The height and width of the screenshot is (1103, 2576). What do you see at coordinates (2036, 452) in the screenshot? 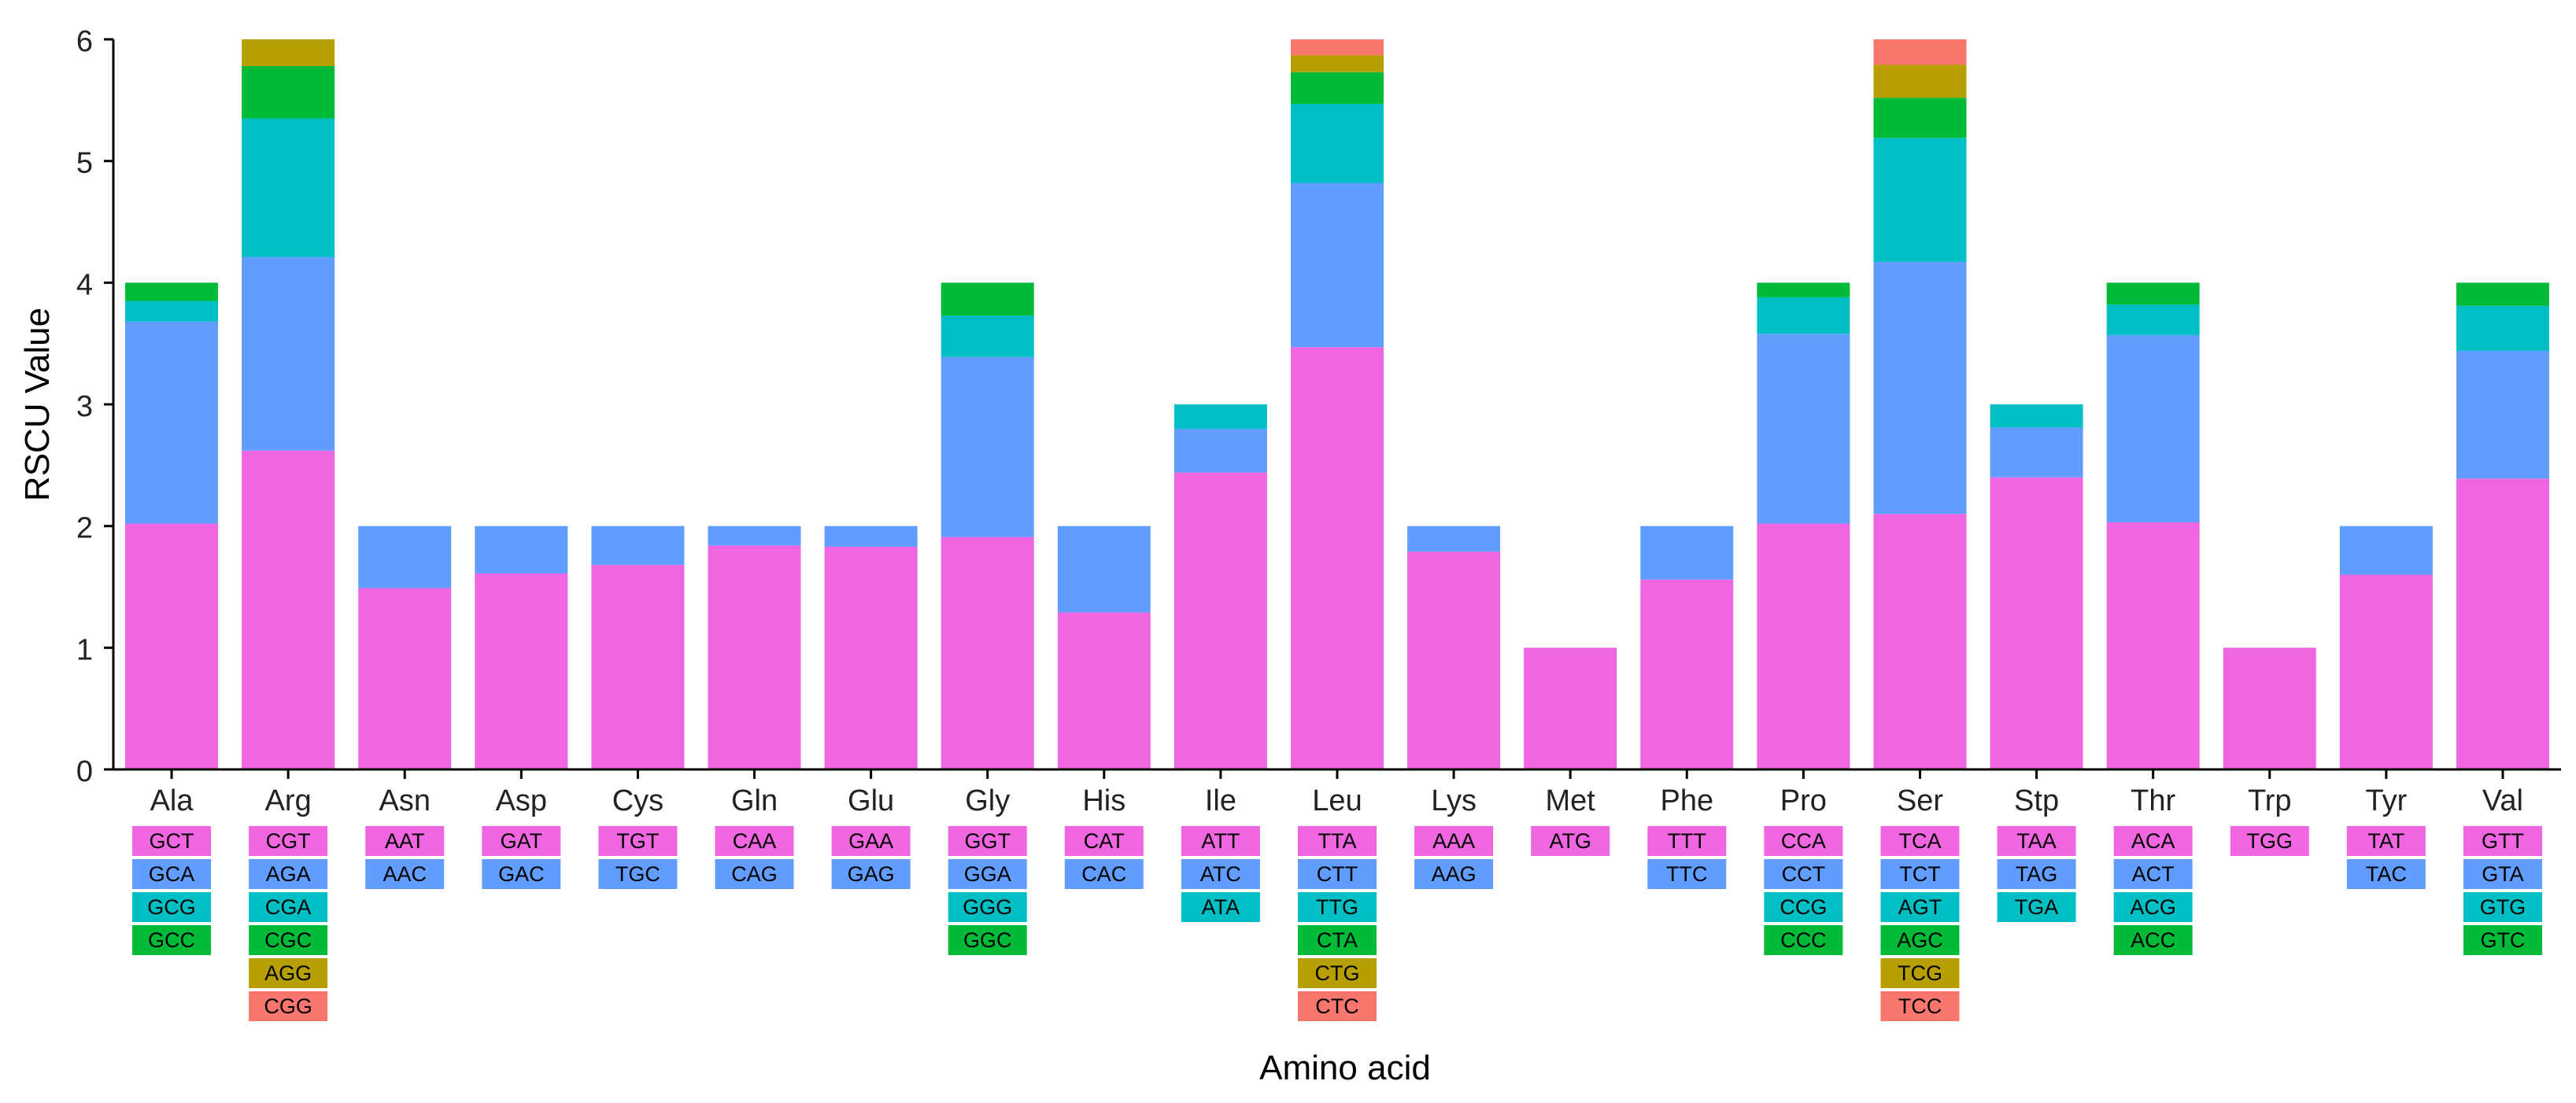
I see `bar-segment-stp-tag` at bounding box center [2036, 452].